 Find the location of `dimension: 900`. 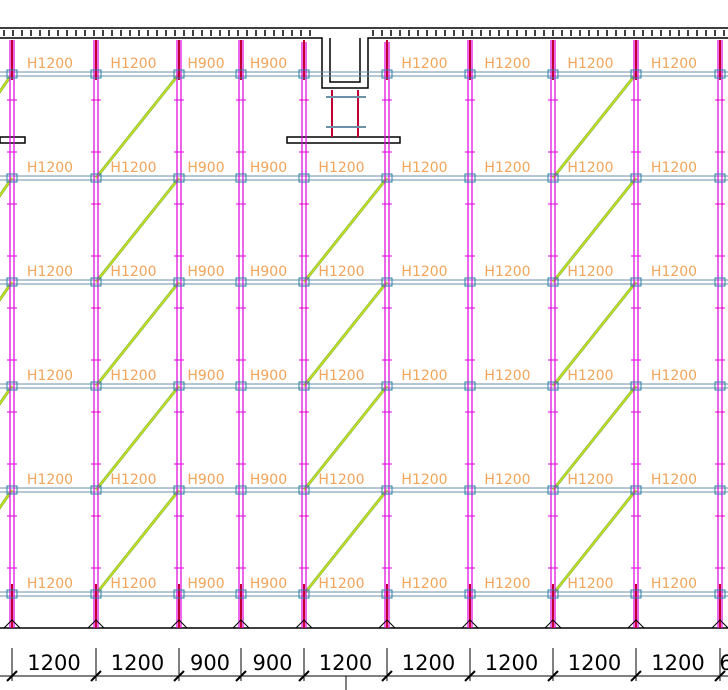

dimension: 900 is located at coordinates (210, 663).